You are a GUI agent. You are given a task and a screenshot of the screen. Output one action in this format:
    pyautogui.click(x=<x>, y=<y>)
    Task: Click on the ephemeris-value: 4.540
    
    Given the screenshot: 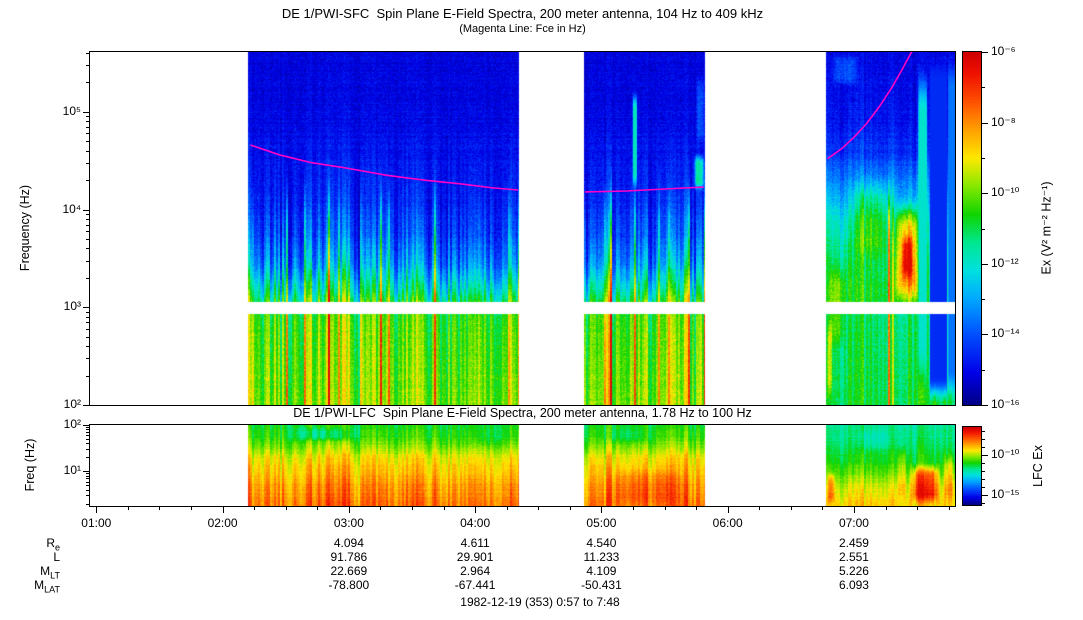 What is the action you would take?
    pyautogui.click(x=601, y=543)
    